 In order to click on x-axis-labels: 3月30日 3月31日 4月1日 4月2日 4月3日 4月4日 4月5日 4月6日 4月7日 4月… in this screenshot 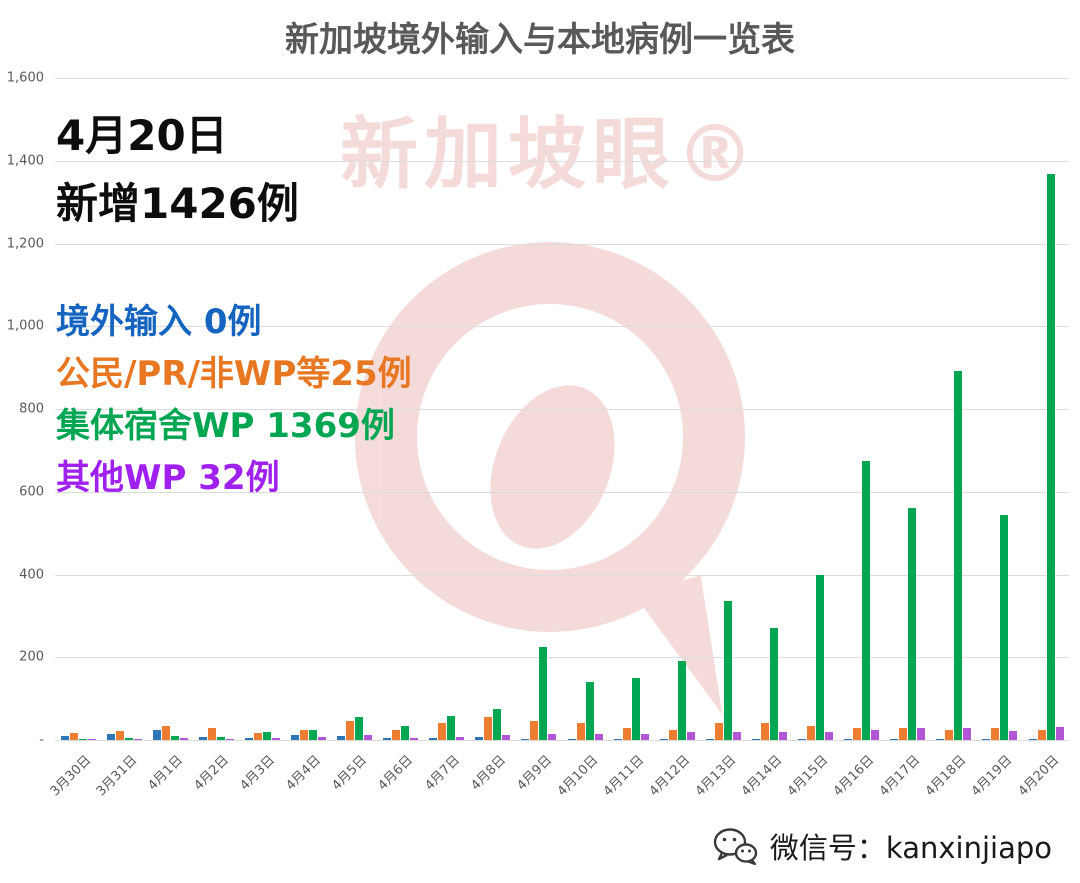, I will do `click(558, 783)`.